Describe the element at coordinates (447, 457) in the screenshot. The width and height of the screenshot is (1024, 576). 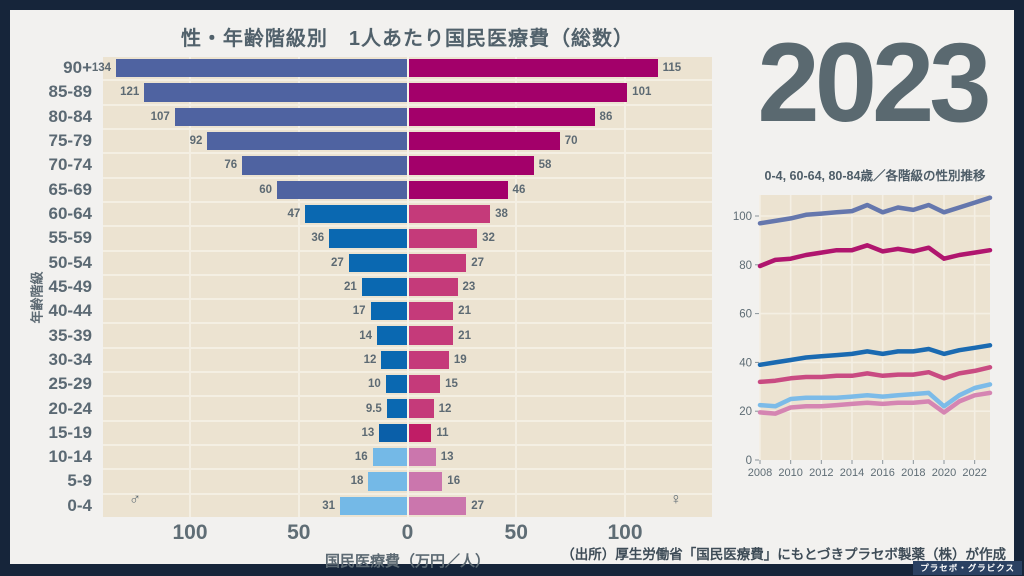
I see `female-value-label: 13` at that location.